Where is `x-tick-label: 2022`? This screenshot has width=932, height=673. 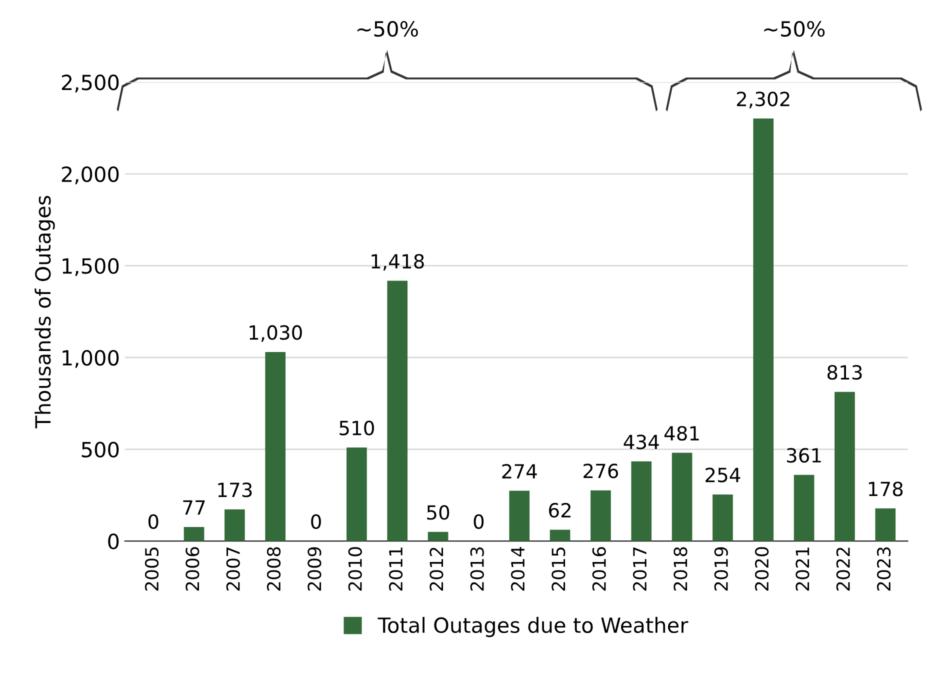 x-tick-label: 2022 is located at coordinates (843, 569).